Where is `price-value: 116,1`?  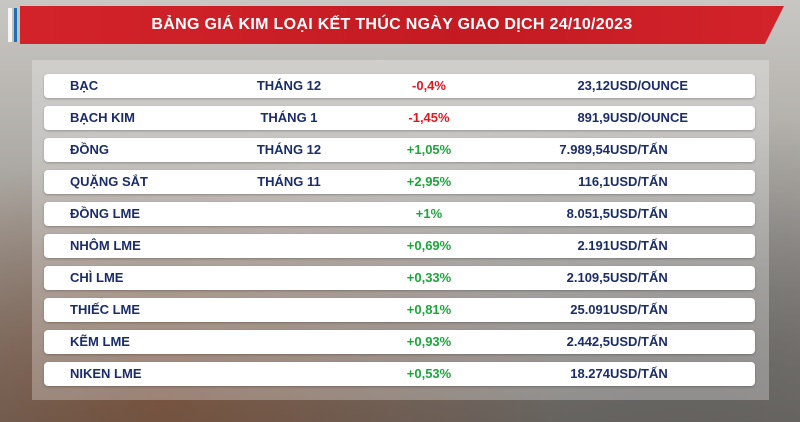 price-value: 116,1 is located at coordinates (594, 181).